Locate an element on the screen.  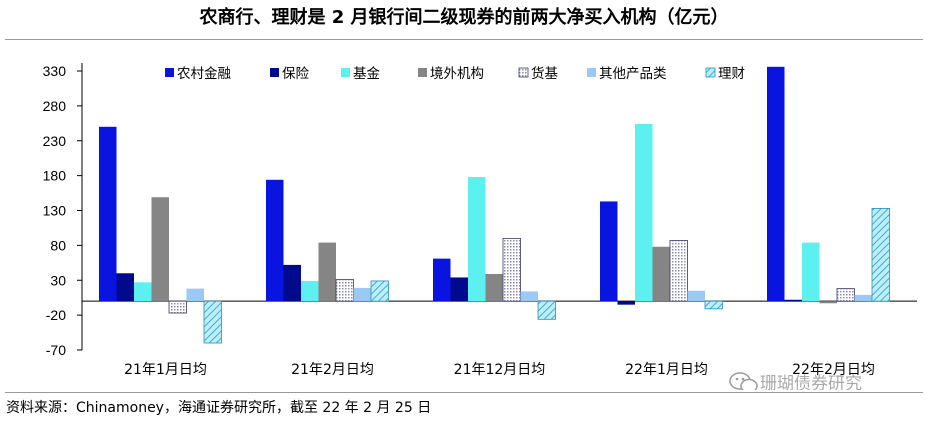
bar-货基-21年12月日均 is located at coordinates (511, 269).